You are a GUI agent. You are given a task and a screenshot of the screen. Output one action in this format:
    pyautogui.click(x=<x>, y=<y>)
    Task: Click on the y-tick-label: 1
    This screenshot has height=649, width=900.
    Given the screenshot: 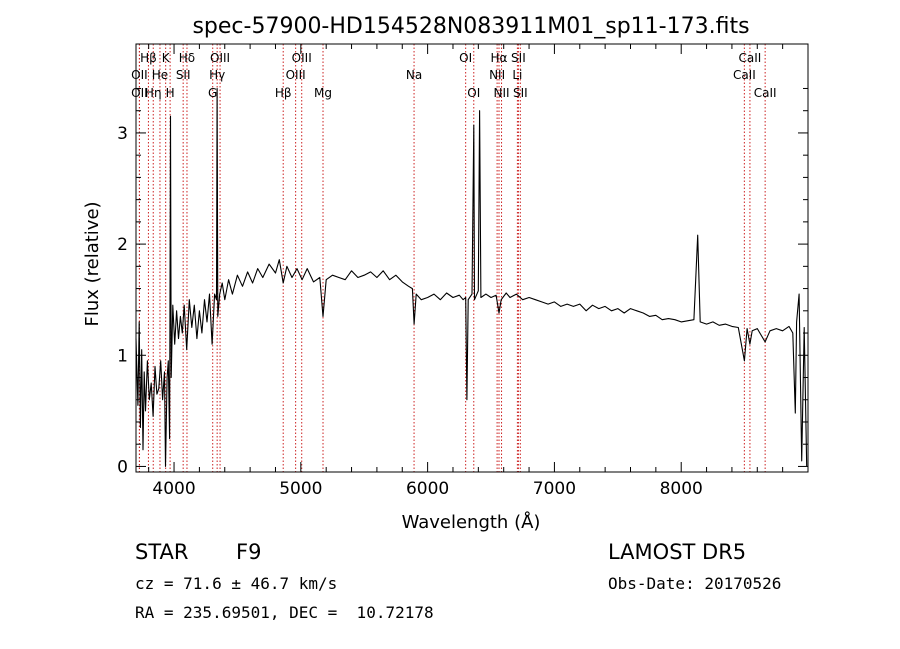 What is the action you would take?
    pyautogui.click(x=122, y=356)
    